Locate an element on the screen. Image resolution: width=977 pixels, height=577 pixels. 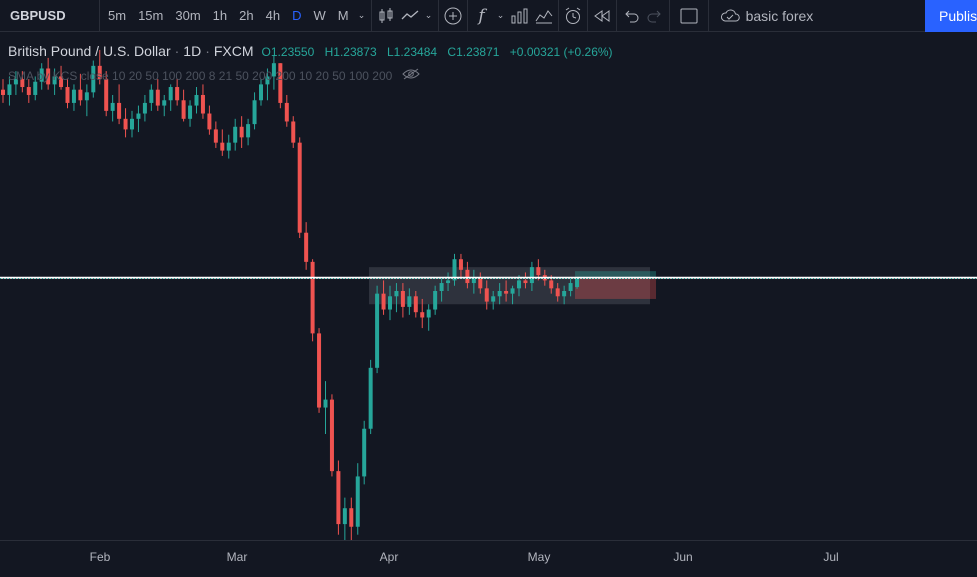
candles-icon is located at coordinates (386, 16).